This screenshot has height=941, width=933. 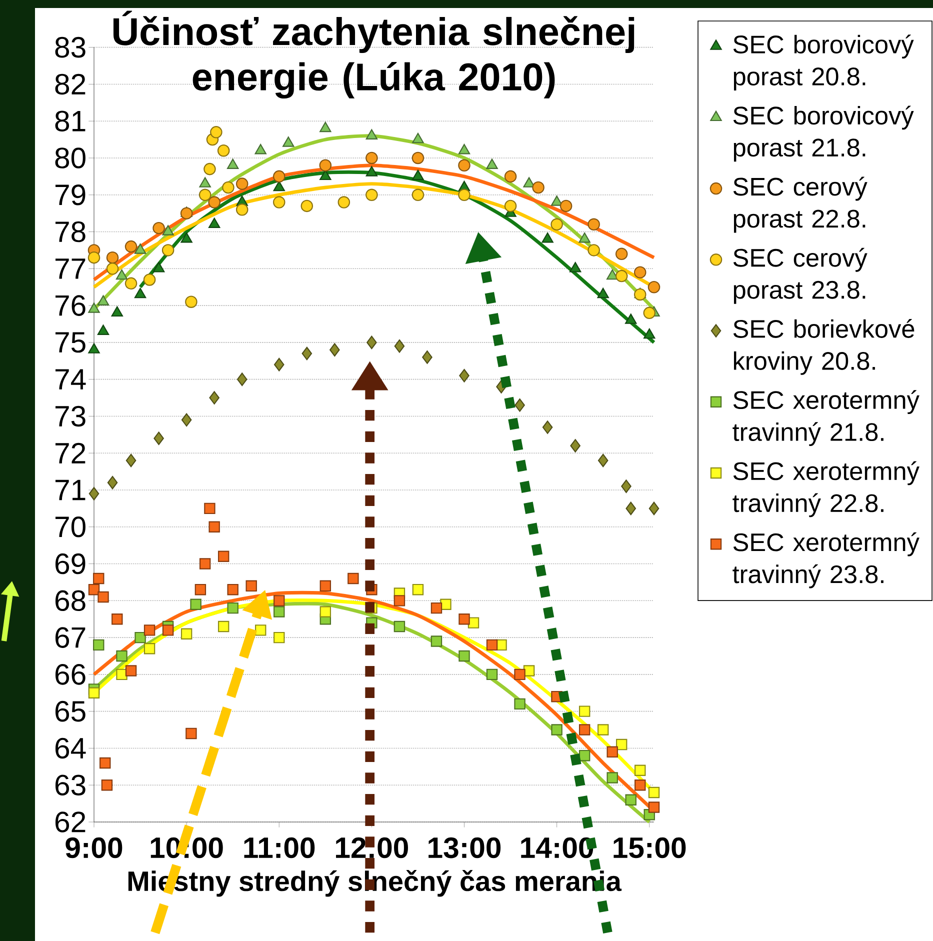 I want to click on y-tick-label: 80, so click(x=70, y=158).